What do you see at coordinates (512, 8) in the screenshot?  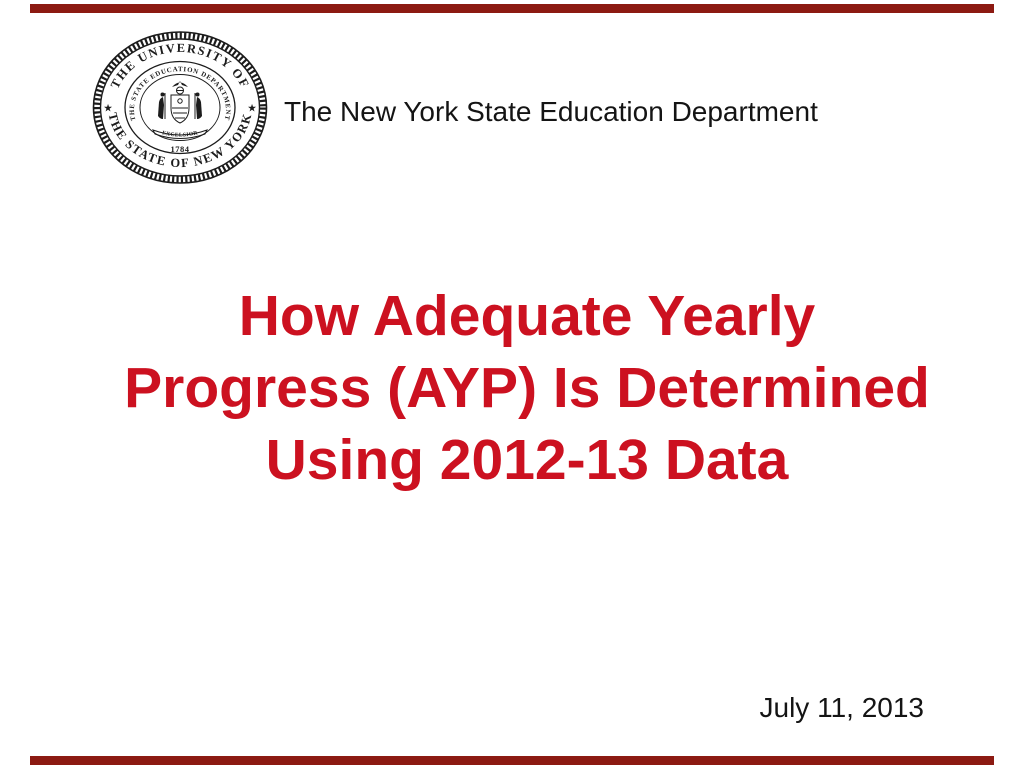 I see `top-accent-bar` at bounding box center [512, 8].